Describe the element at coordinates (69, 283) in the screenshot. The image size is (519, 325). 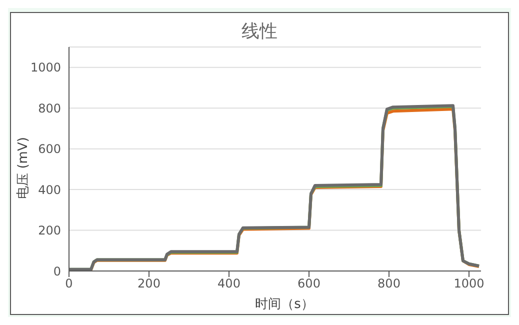
I see `x-tick-label: 0` at that location.